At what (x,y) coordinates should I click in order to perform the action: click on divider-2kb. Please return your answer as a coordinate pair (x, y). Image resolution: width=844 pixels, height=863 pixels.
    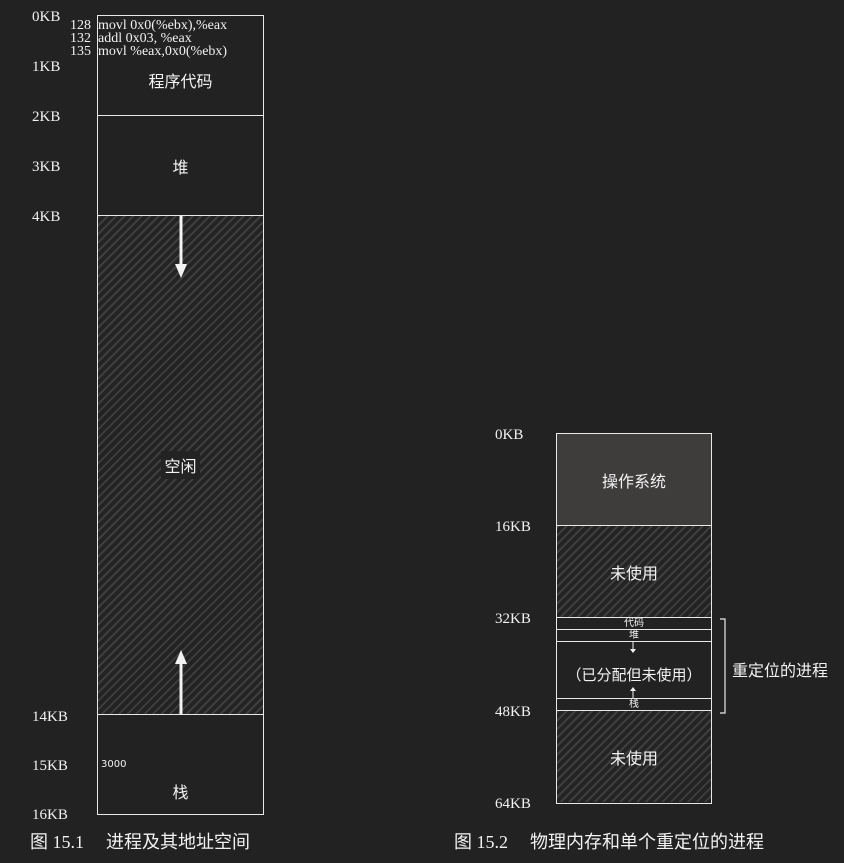
    Looking at the image, I should click on (180, 115).